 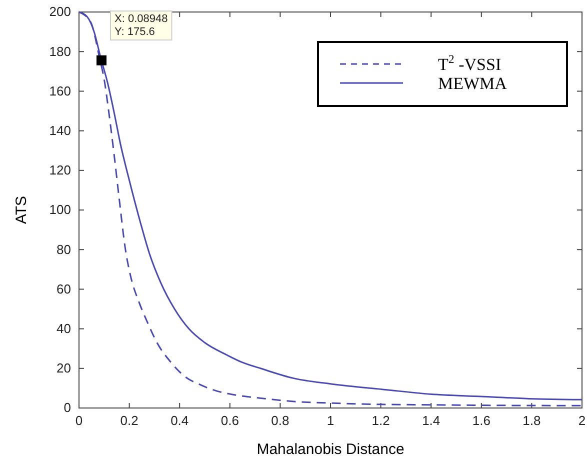 I want to click on x-tick-label: 1.4, so click(x=431, y=420).